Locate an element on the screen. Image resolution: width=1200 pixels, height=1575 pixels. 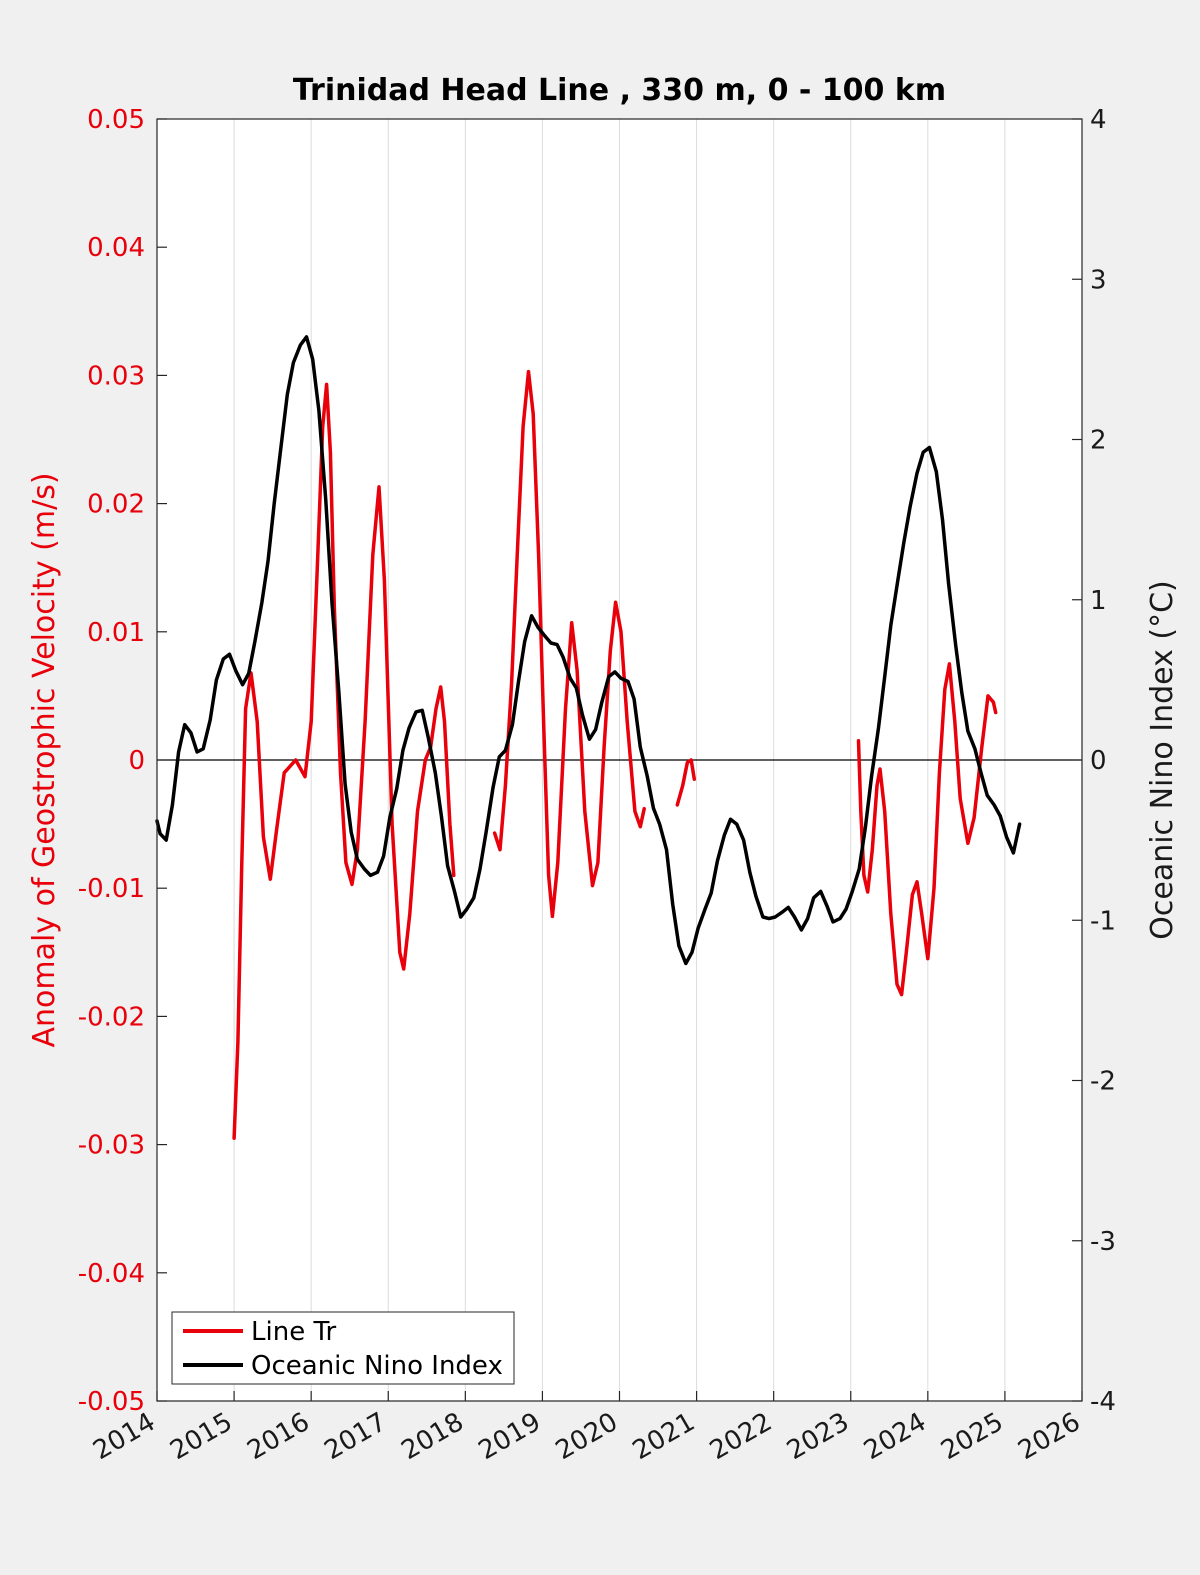
y-right-tick-label: 0 is located at coordinates (1098, 761).